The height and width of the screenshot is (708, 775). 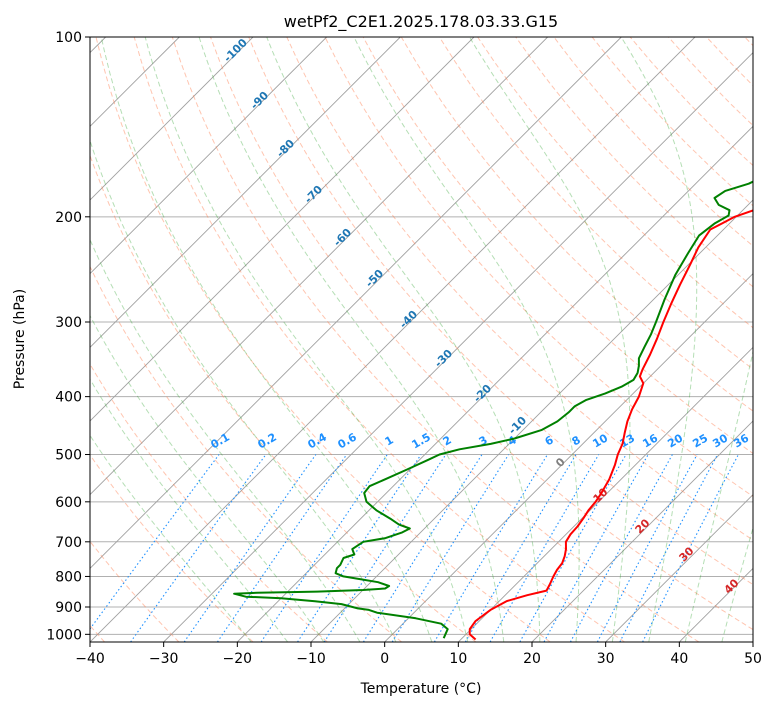 I want to click on y-tick-label: 200, so click(x=68, y=218).